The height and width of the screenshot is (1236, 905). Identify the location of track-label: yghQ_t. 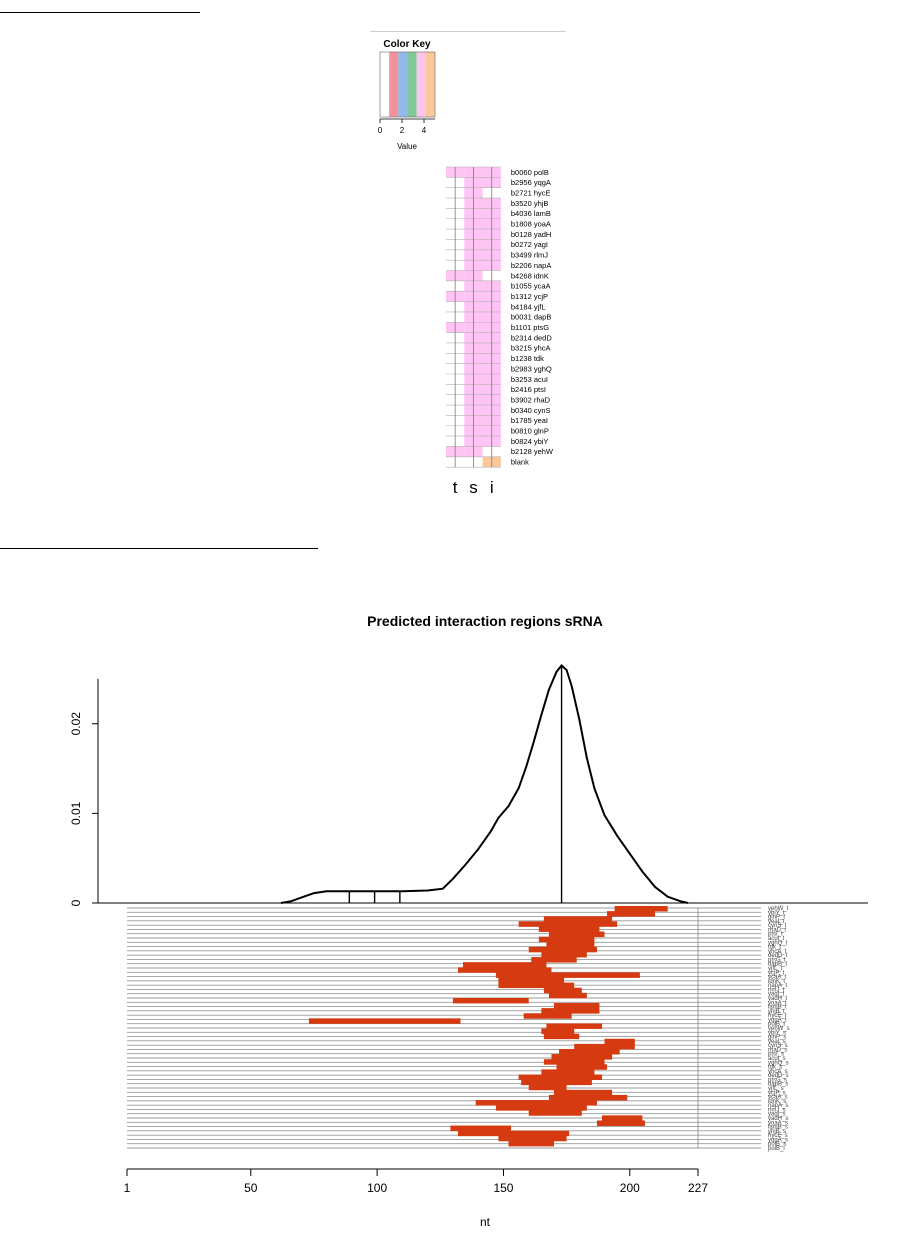
(778, 943).